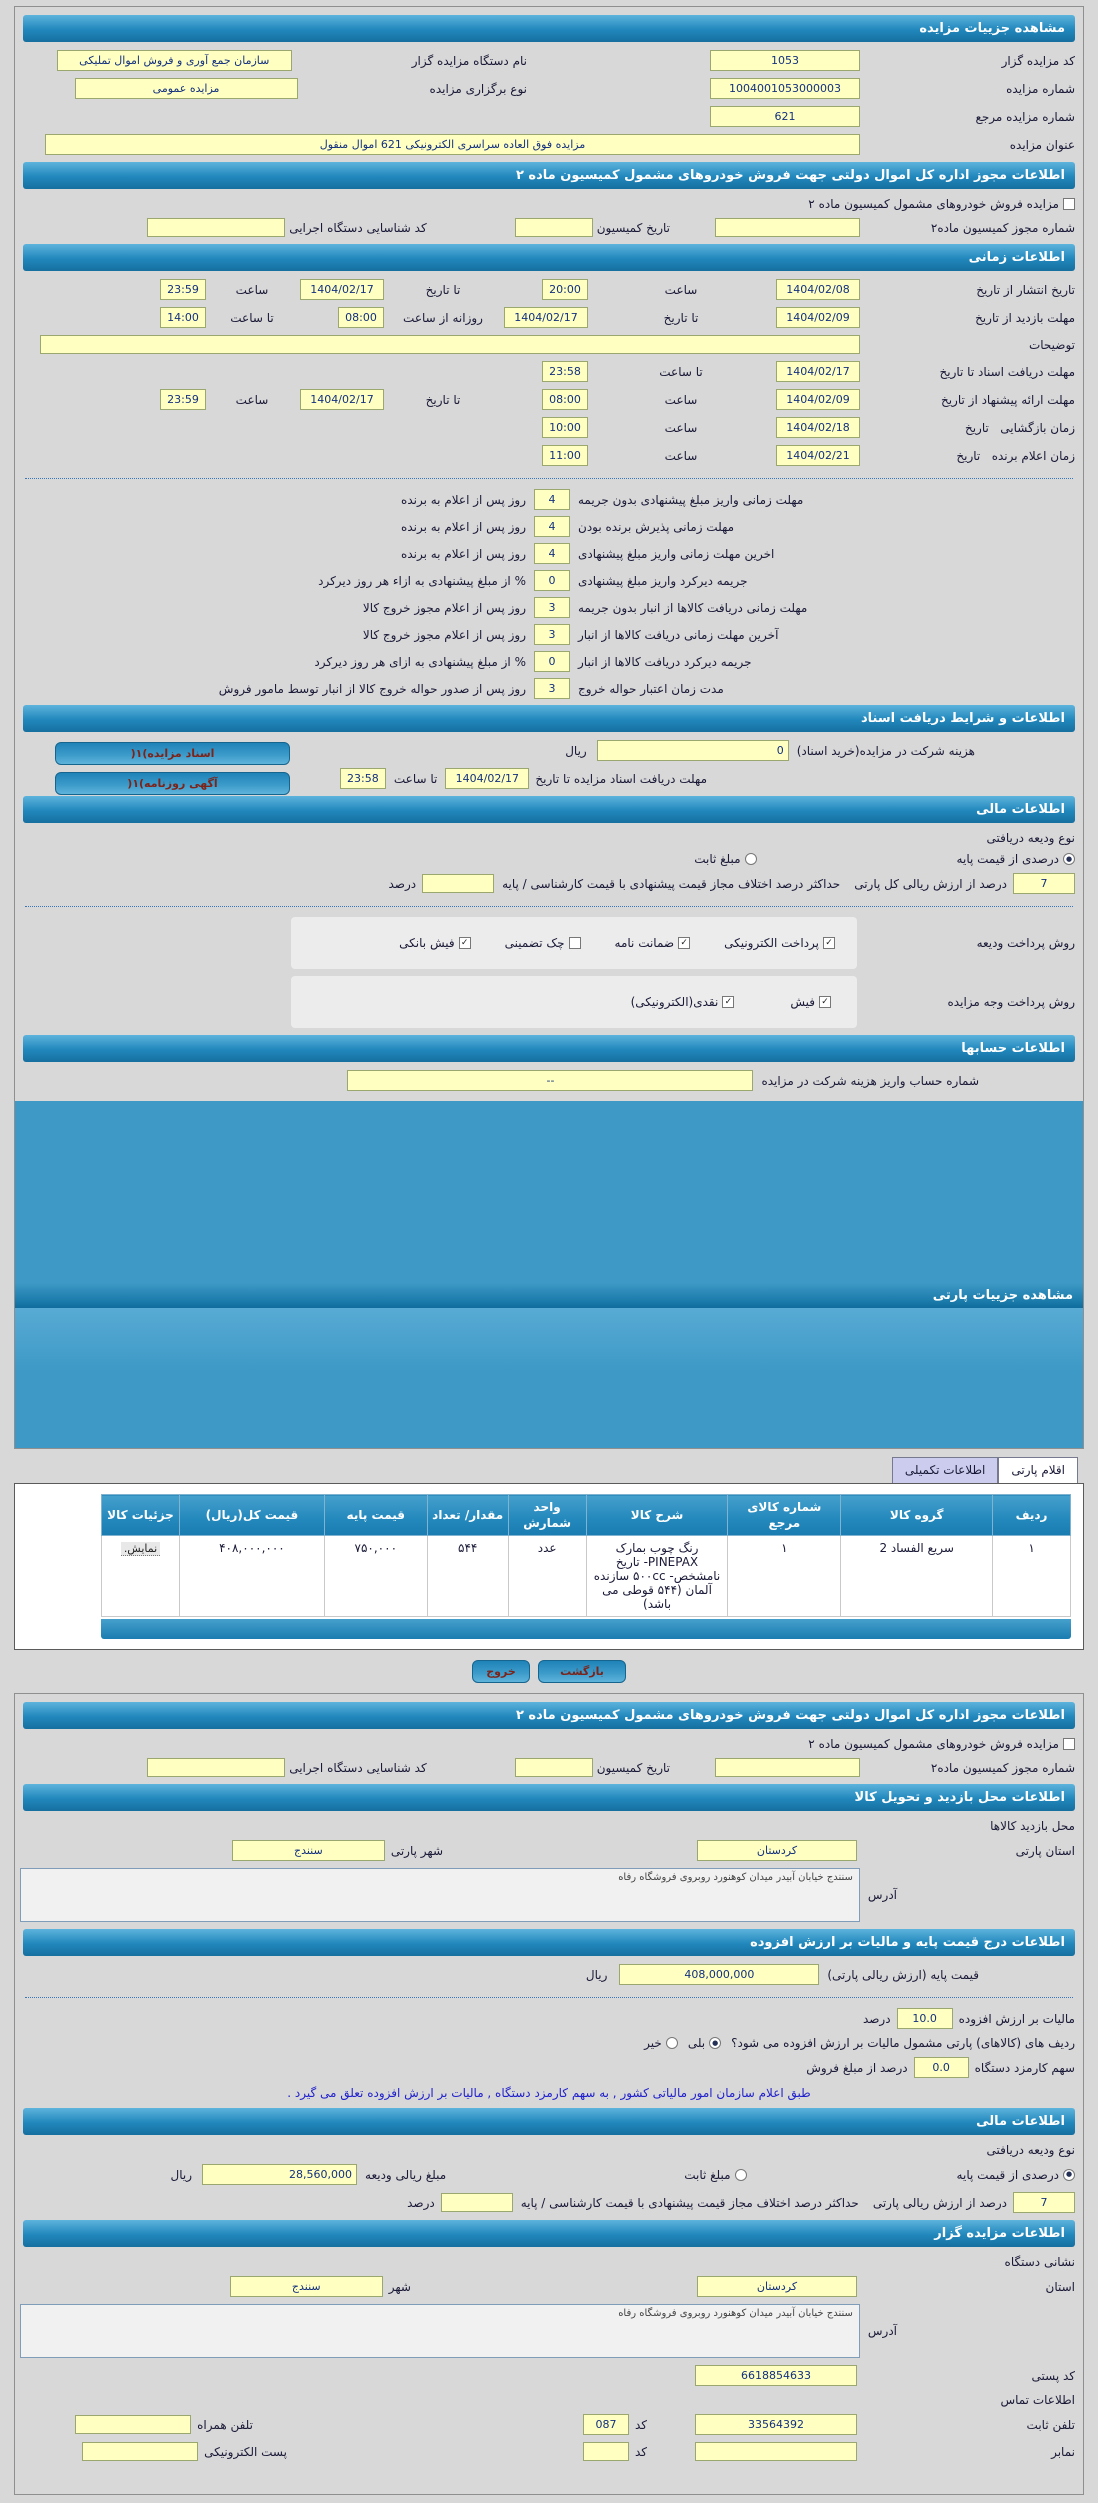 This screenshot has width=1098, height=2503. Describe the element at coordinates (728, 1002) in the screenshot. I see `cash-electronic-checkbox: ✓` at that location.